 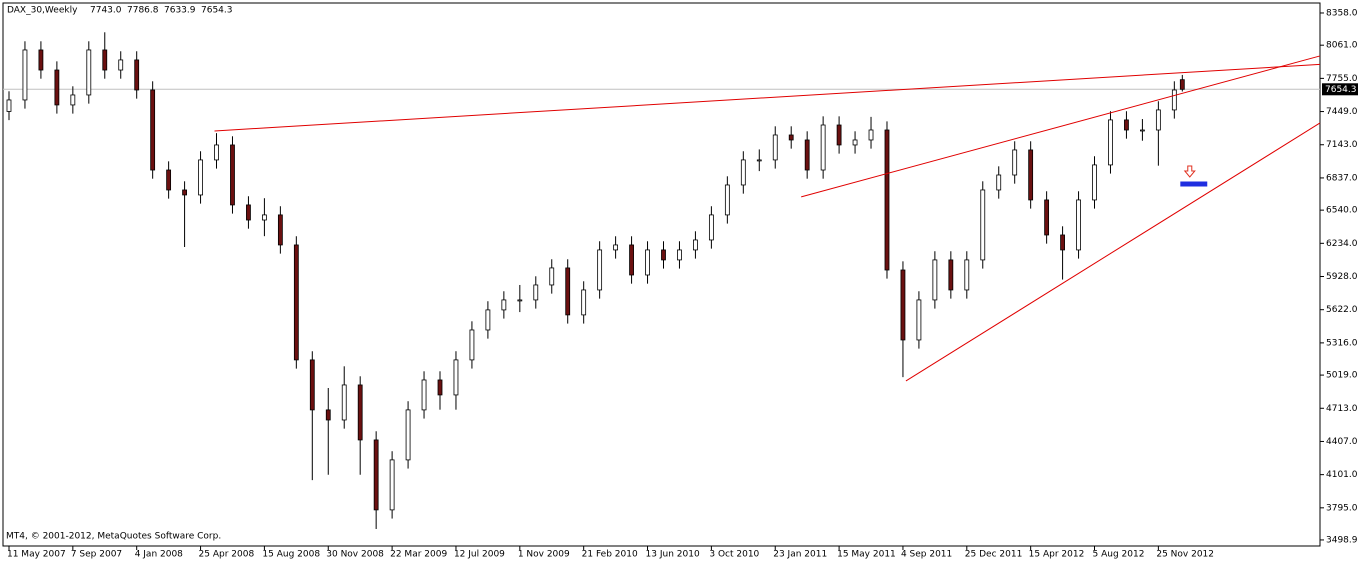 I want to click on y-tick-label: 7449.0, so click(x=1342, y=112).